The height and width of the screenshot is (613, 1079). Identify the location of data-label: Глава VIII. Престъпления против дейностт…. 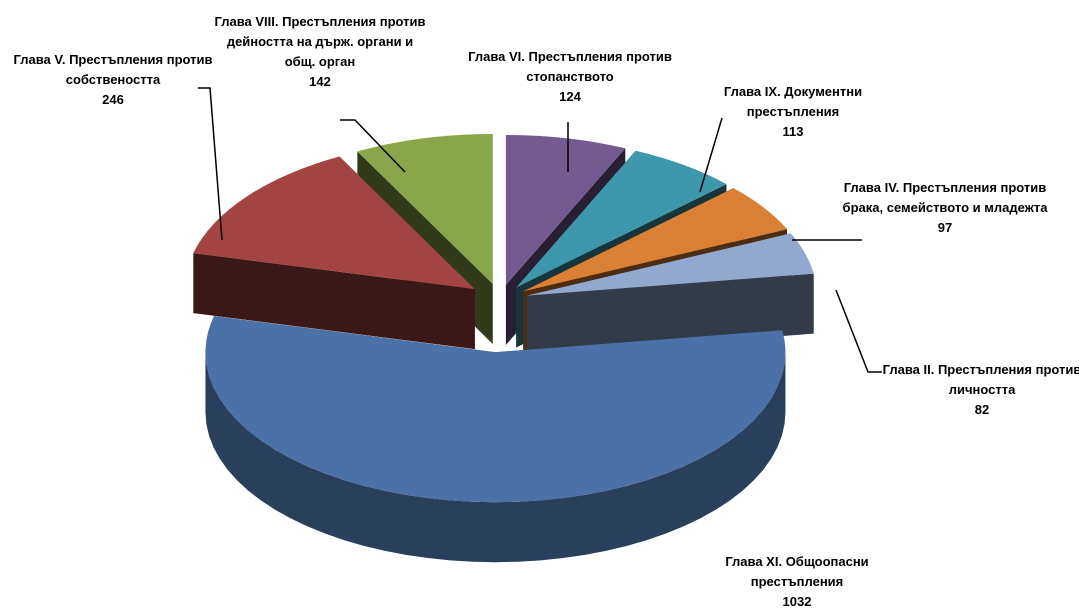
(320, 52).